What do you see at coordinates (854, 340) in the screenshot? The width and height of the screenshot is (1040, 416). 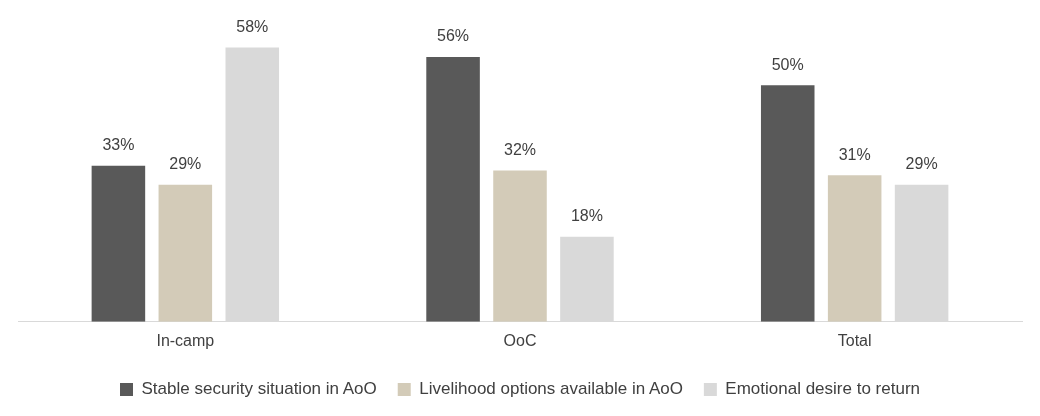 I see `x-tick-label: Total` at bounding box center [854, 340].